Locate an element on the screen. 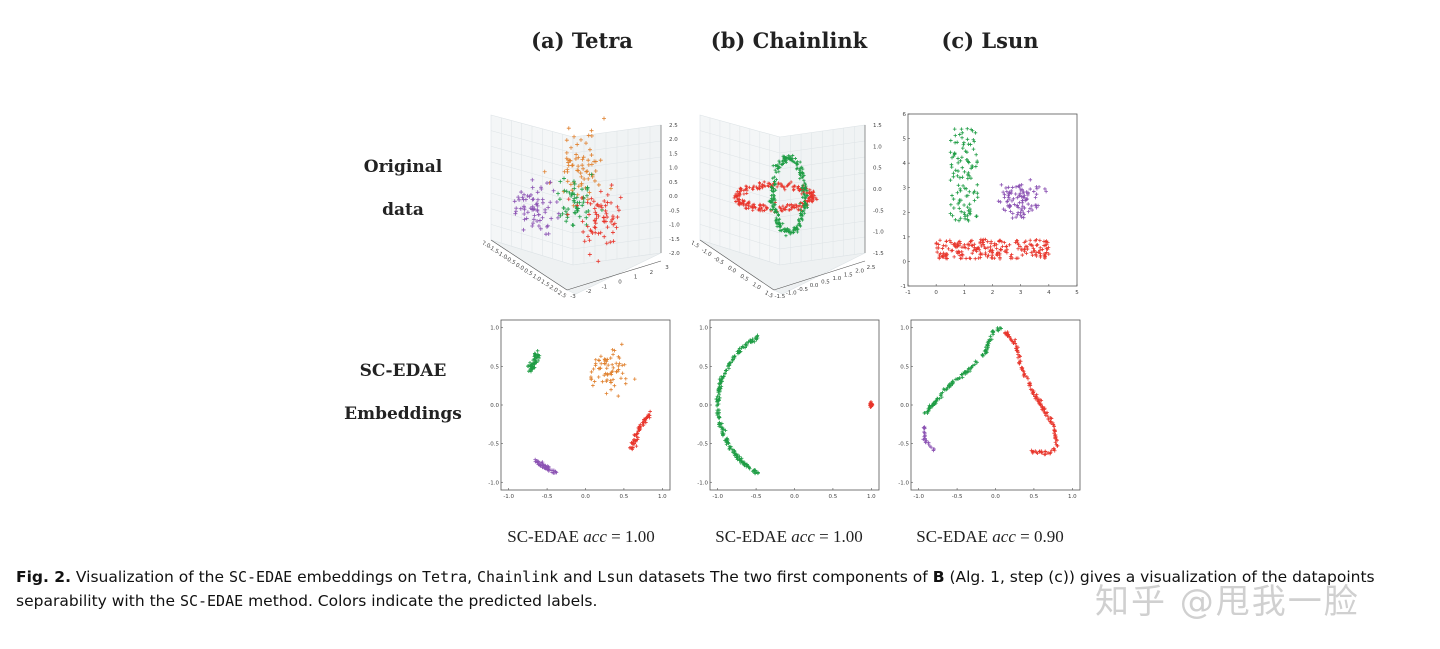 The image size is (1440, 649). y-tick-label: 4 is located at coordinates (905, 164).